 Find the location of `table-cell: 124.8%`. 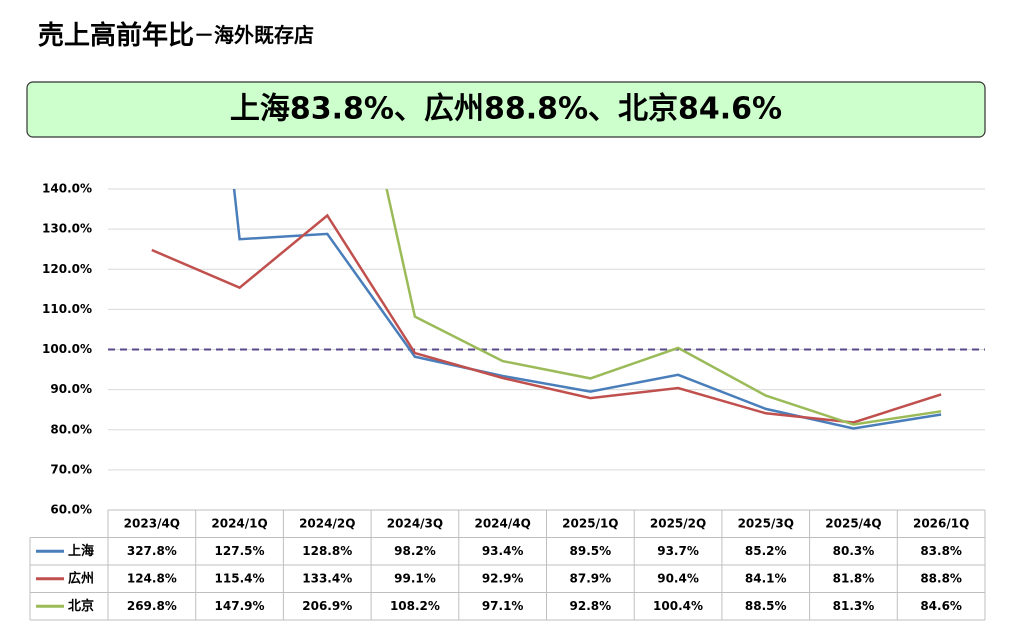

table-cell: 124.8% is located at coordinates (152, 578).